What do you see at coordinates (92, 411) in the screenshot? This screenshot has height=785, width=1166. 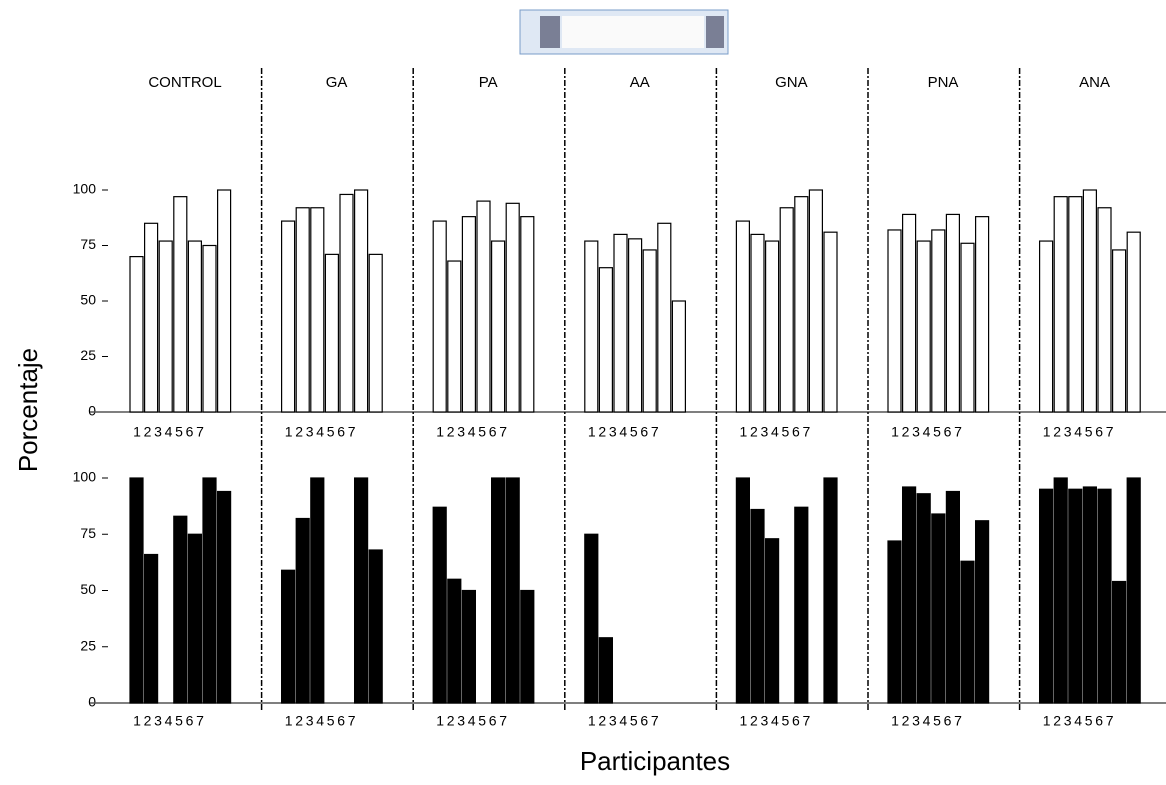 I see `y-tick-label: 0` at bounding box center [92, 411].